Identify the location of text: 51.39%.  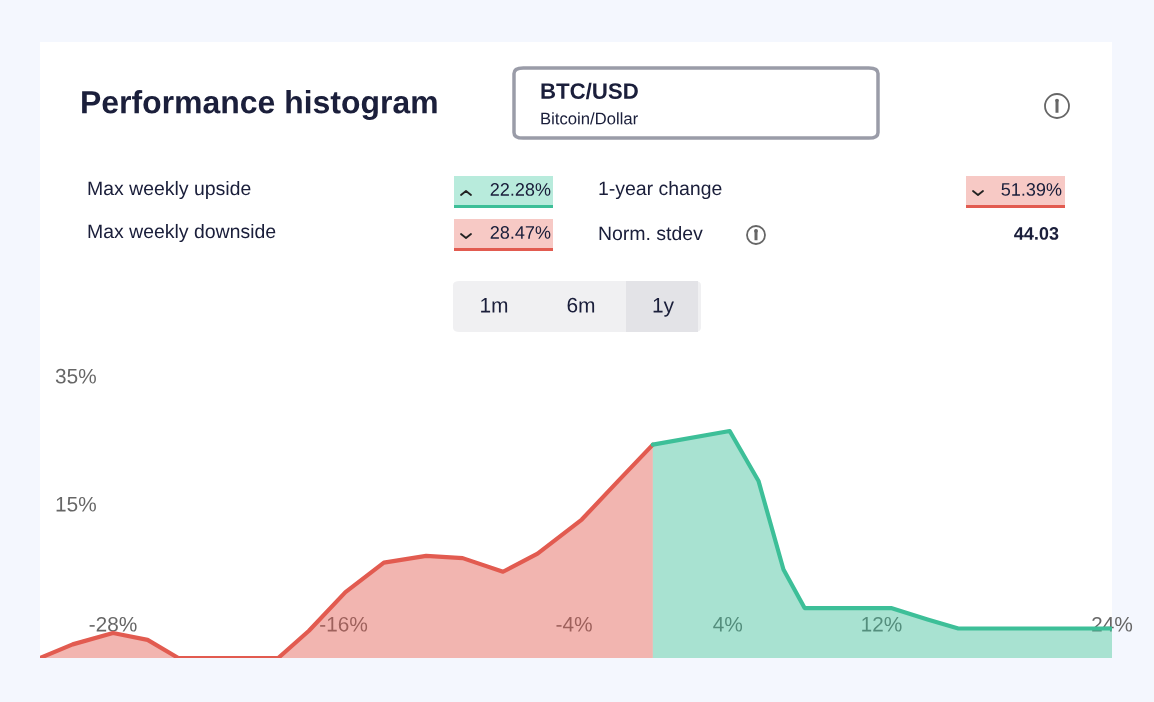
(1031, 189).